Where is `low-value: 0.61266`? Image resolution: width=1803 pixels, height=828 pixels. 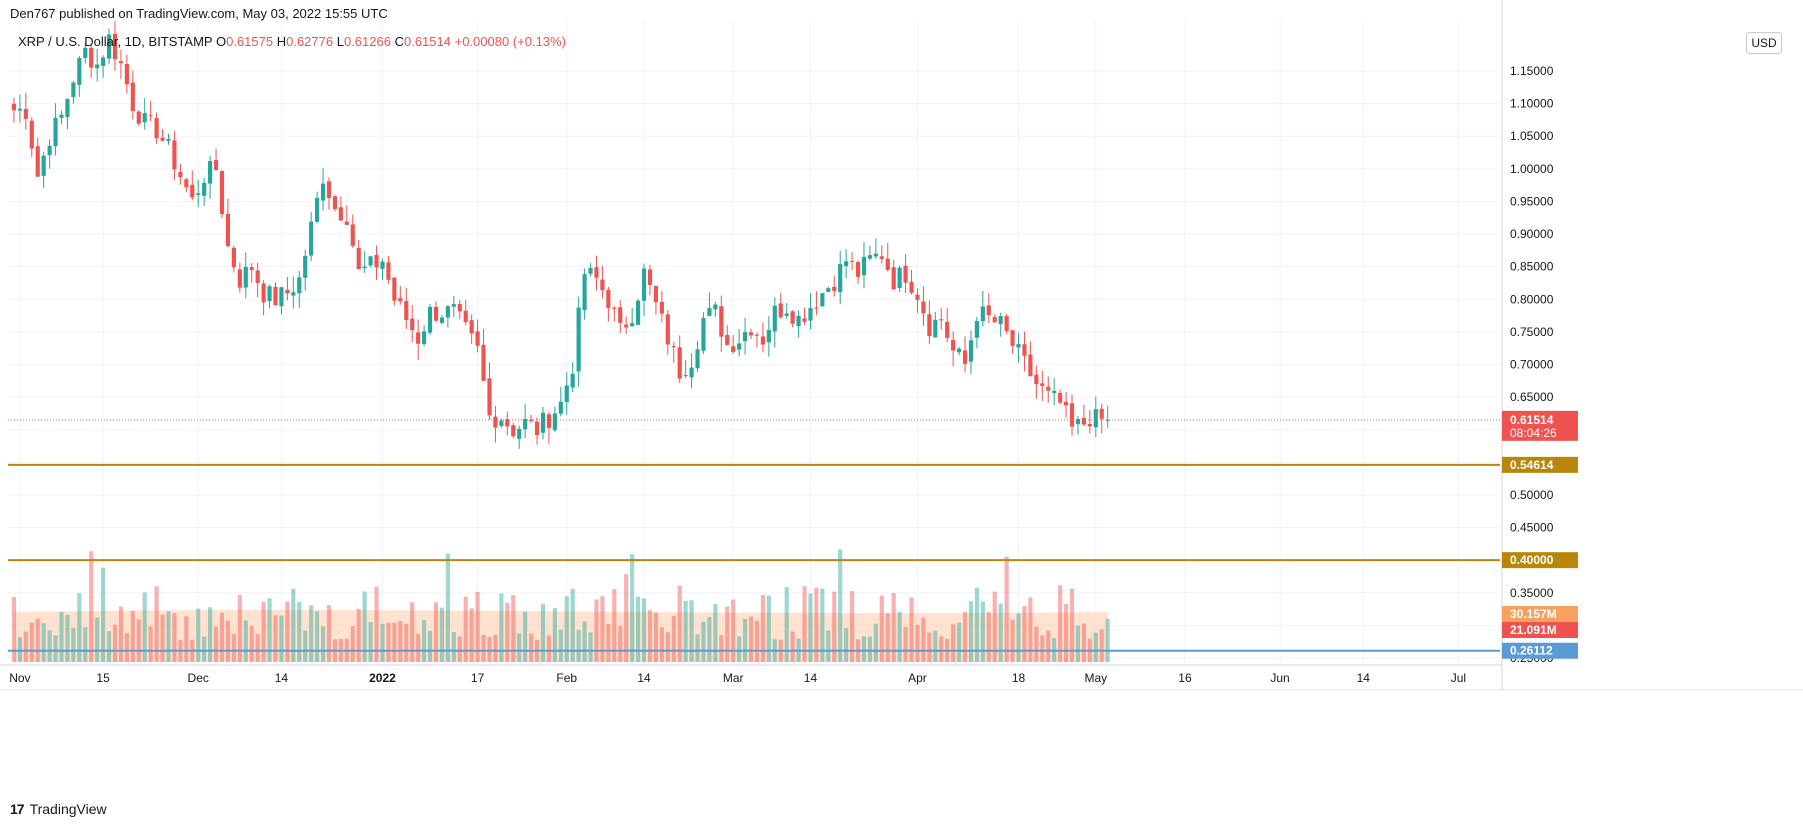 low-value: 0.61266 is located at coordinates (367, 41).